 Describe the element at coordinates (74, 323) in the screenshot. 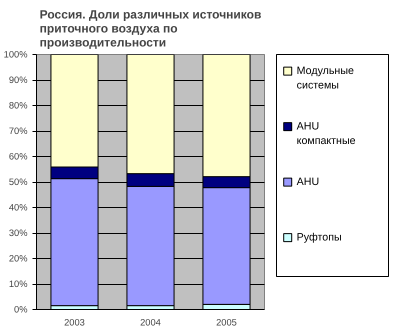

I see `x-tick-label: 2003` at that location.